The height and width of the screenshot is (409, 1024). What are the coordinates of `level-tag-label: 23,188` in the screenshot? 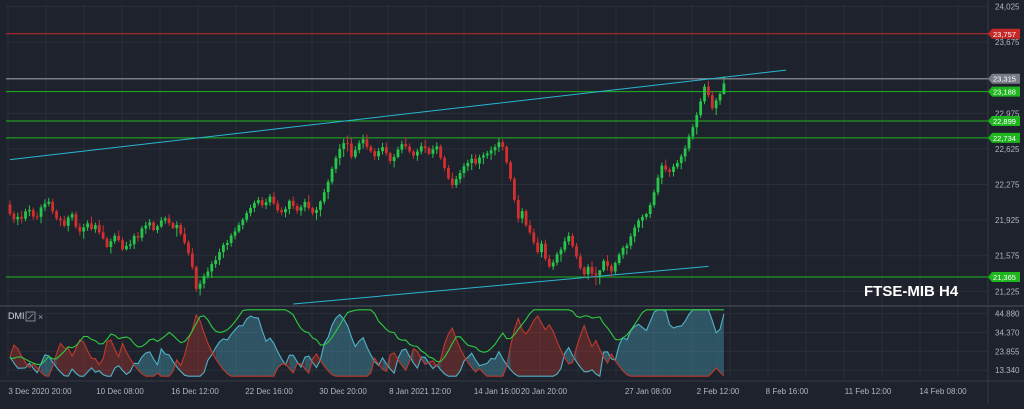 It's located at (1004, 92).